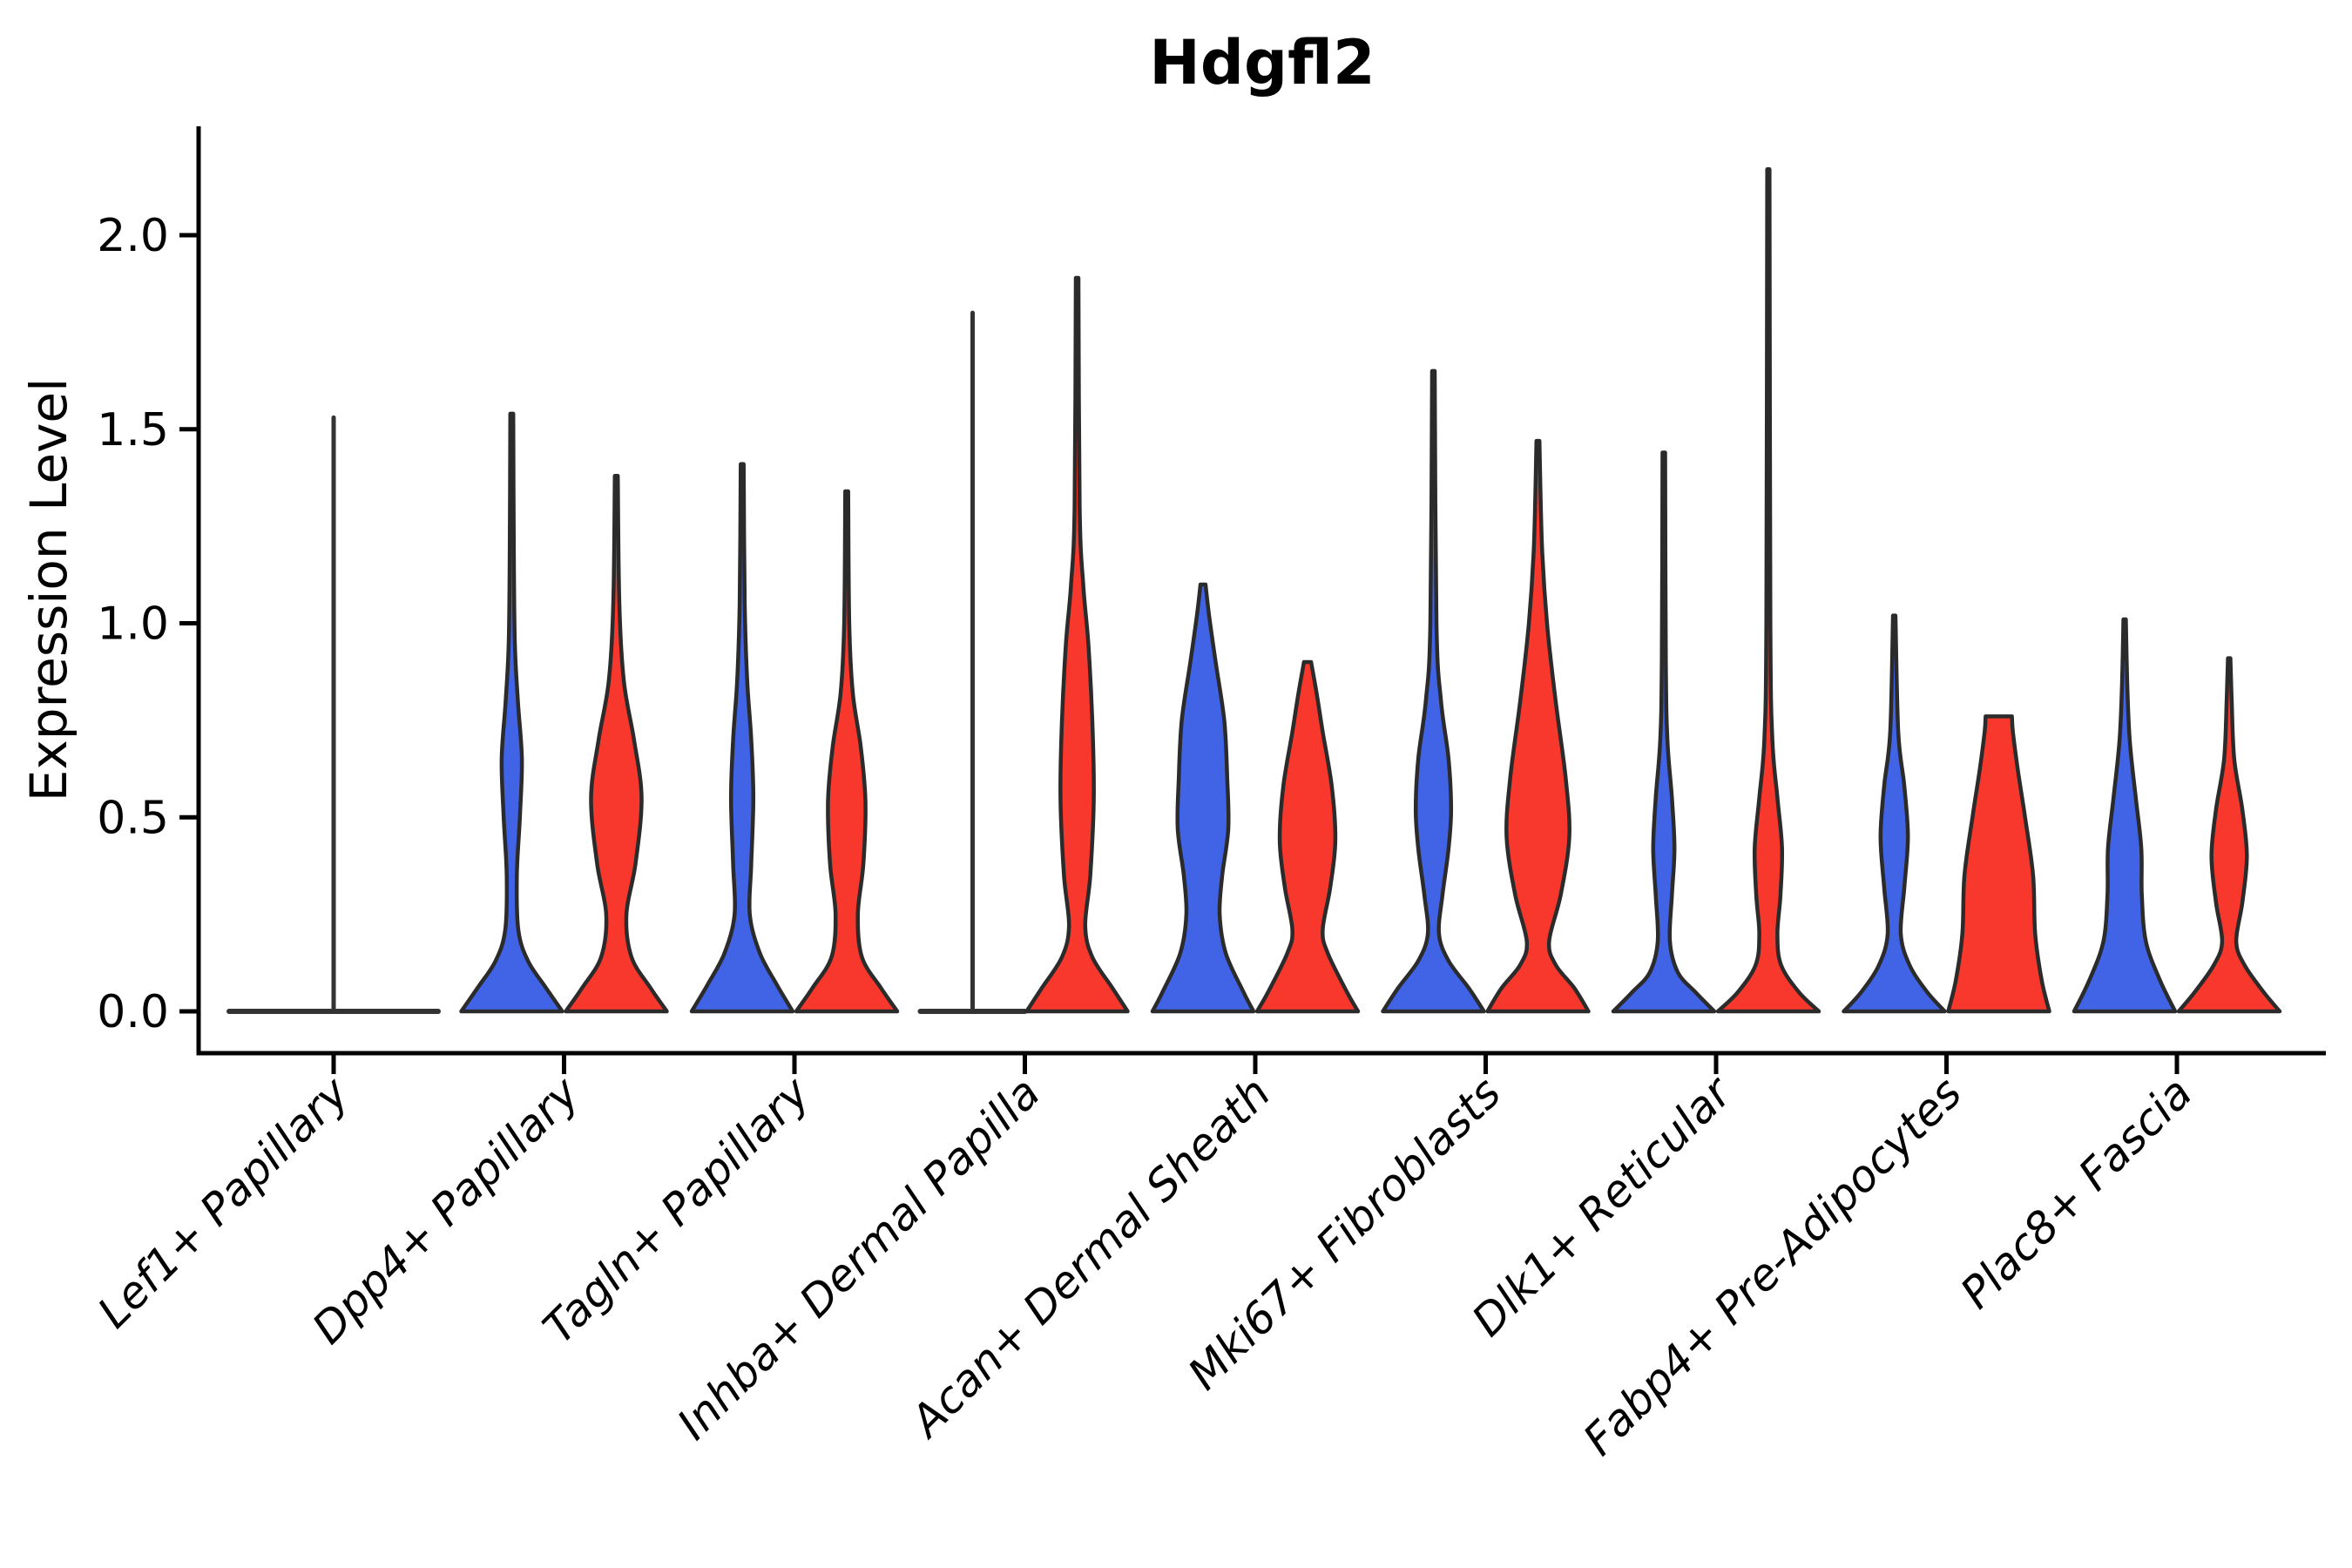 This screenshot has height=1568, width=2352. I want to click on y-tick-label: 2.0, so click(133, 236).